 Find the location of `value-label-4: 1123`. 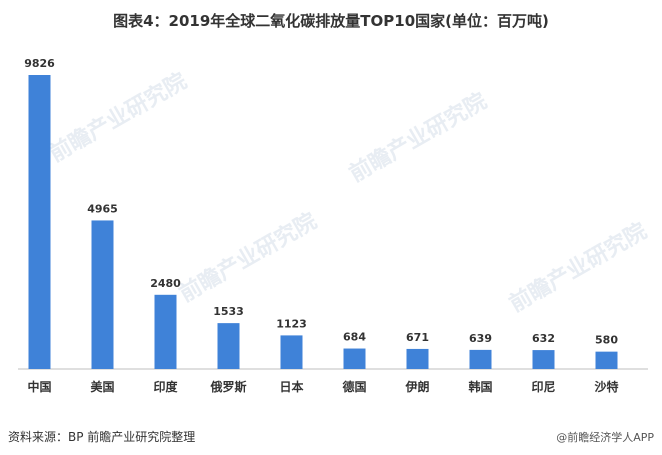

value-label-4: 1123 is located at coordinates (291, 323).